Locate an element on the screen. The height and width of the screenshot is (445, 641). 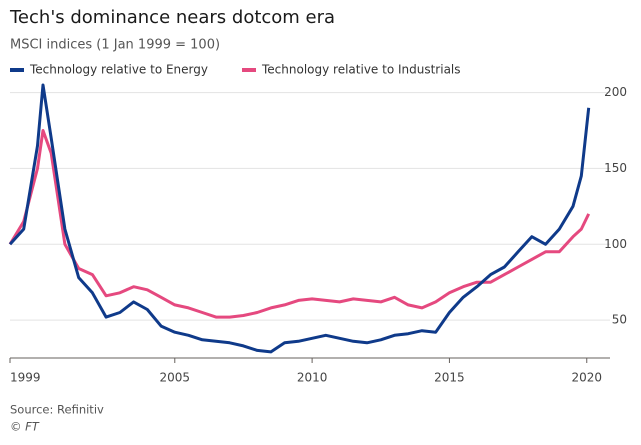
x-tick-label: 1999 is located at coordinates (25, 378).